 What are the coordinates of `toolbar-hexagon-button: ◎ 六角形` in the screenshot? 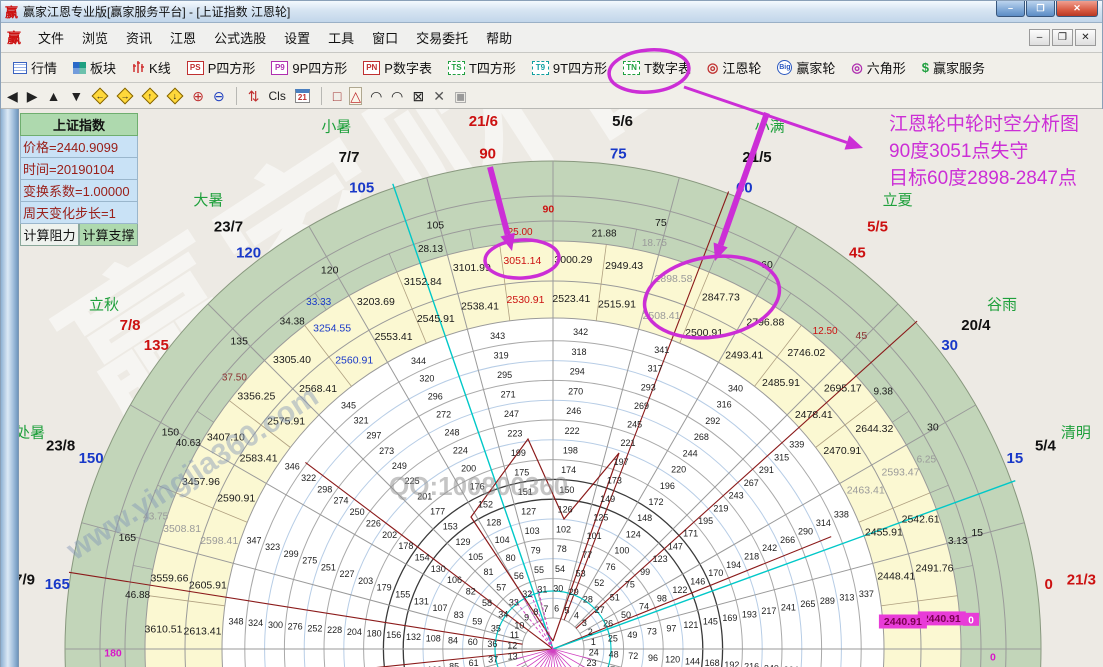 It's located at (878, 68).